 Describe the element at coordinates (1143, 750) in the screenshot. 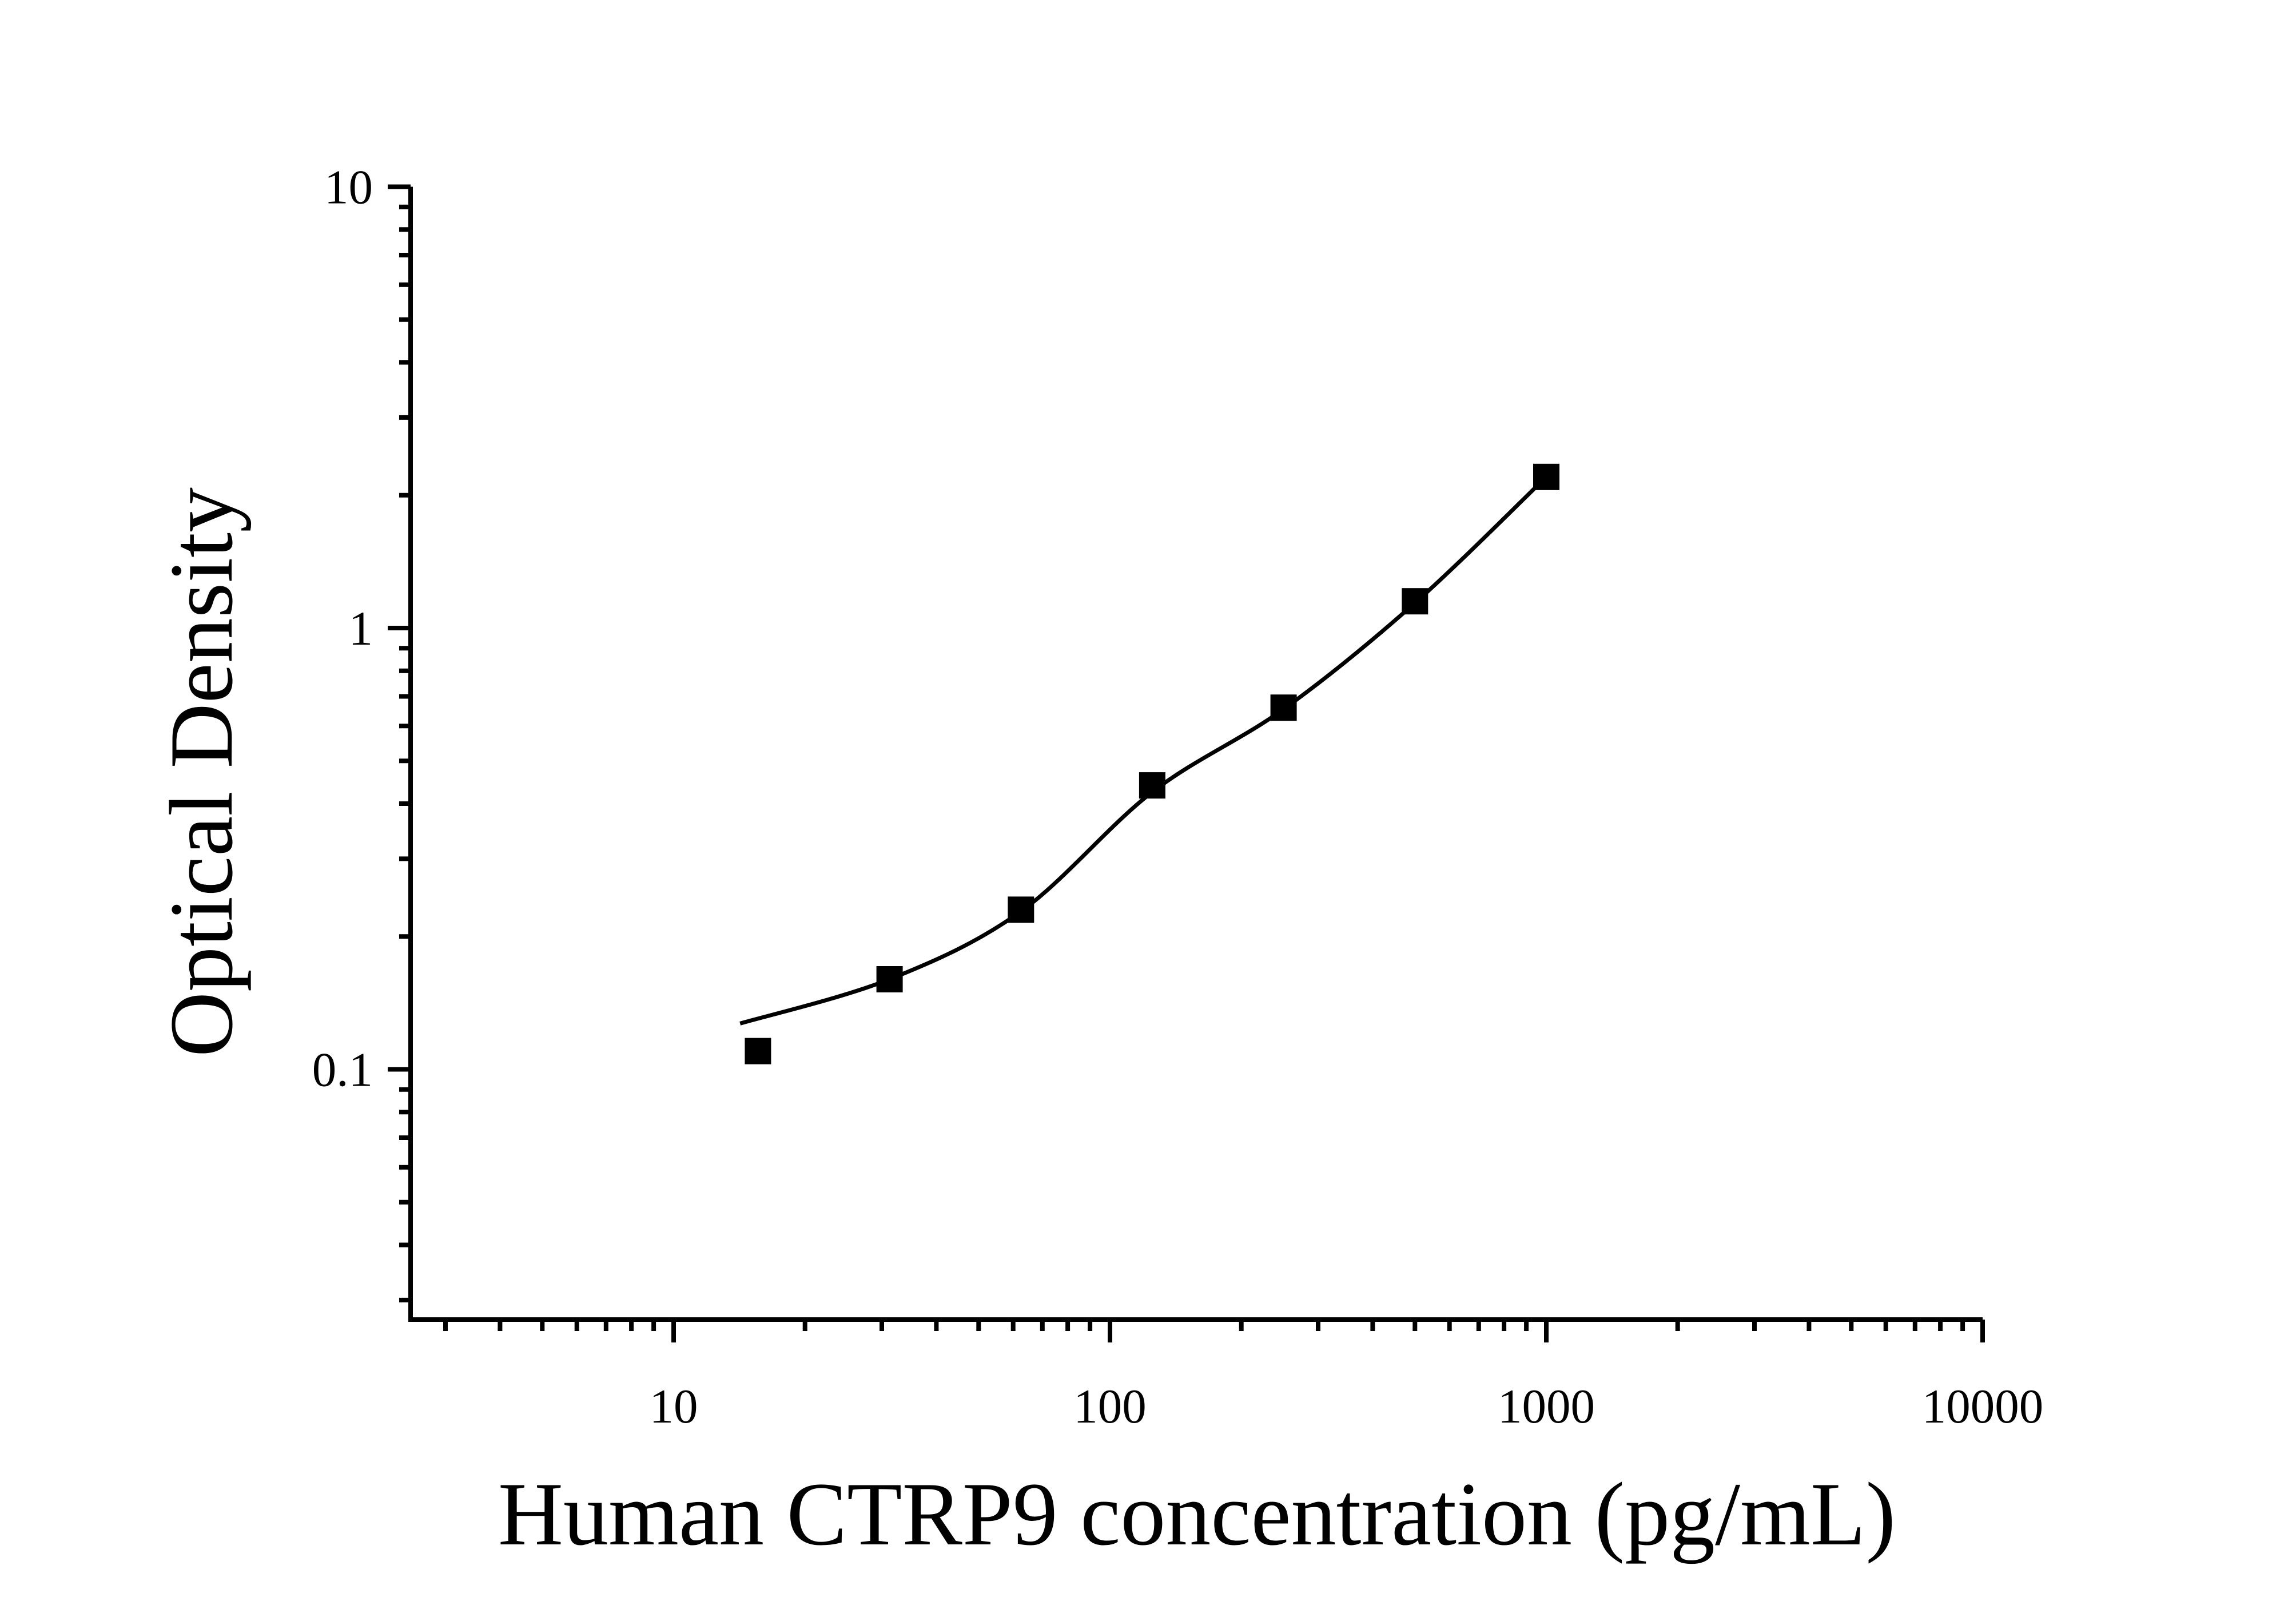

I see `fit-curve-path` at that location.